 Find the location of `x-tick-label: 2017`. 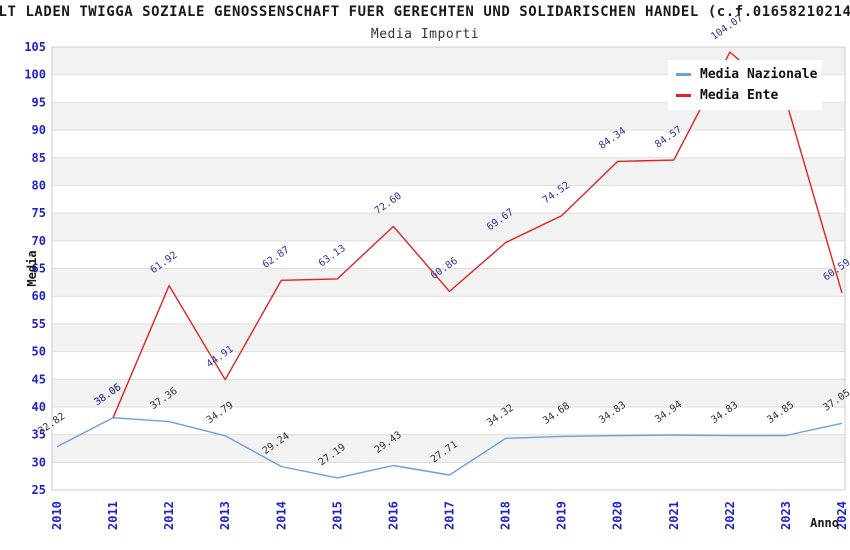

x-tick-label: 2017 is located at coordinates (450, 515).